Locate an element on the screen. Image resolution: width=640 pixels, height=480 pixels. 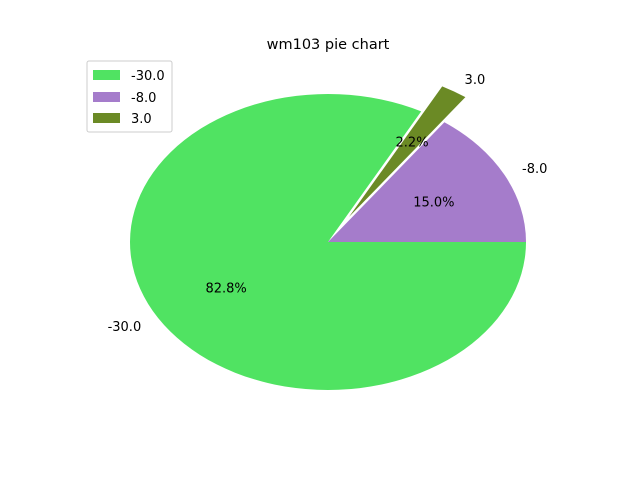
slice-percent-label: 15.0% is located at coordinates (433, 203).